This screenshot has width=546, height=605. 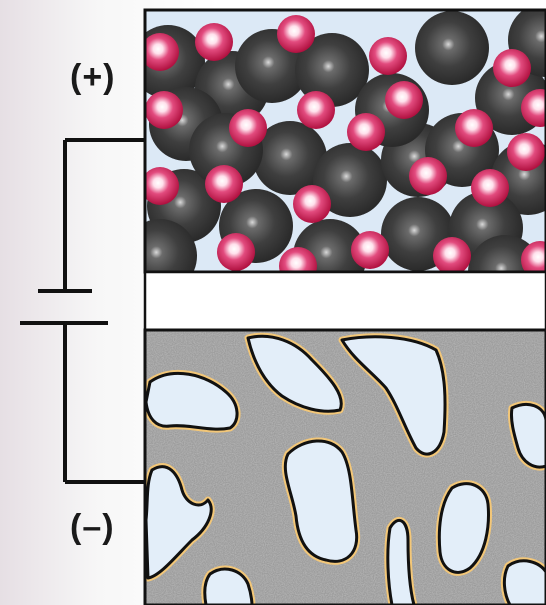 I want to click on separator, so click(x=344, y=301).